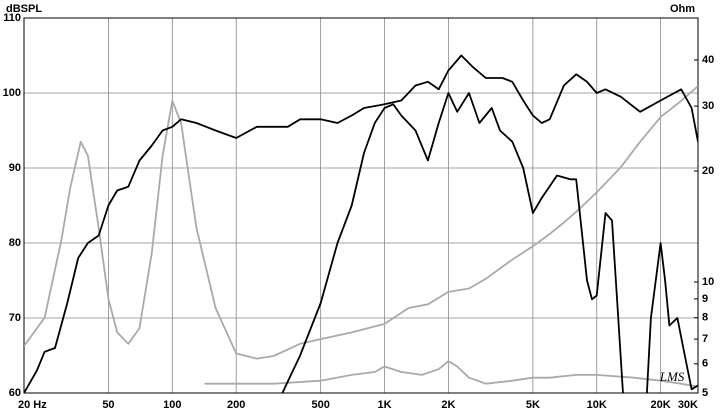 The width and height of the screenshot is (727, 419). I want to click on y2-tick-label: 9, so click(705, 299).